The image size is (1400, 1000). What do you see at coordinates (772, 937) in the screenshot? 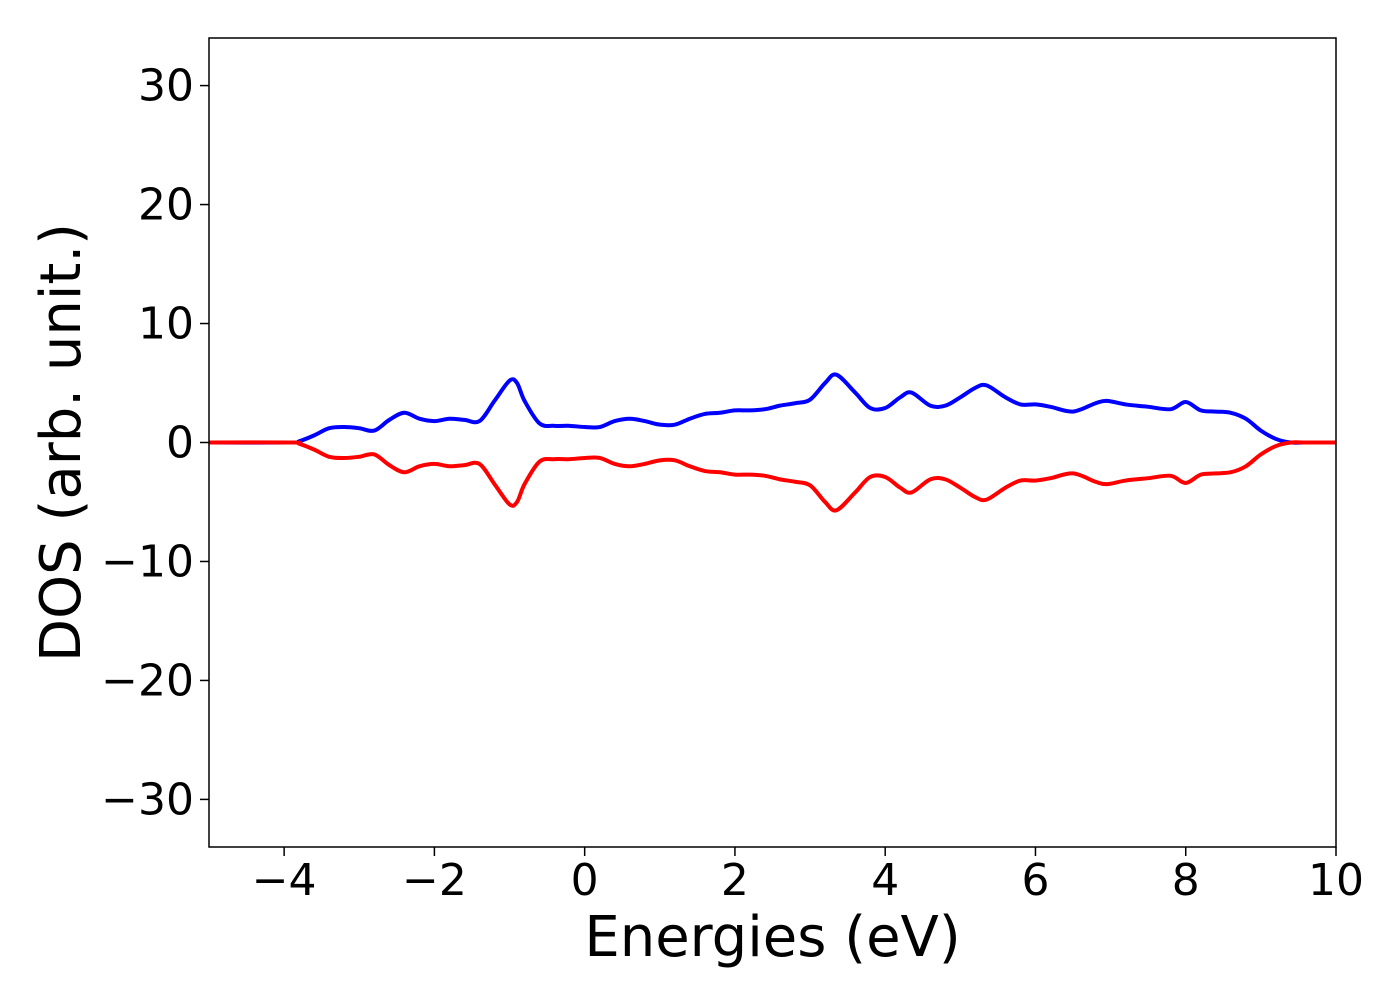
I see `x-axis-label: Energies (eV)` at bounding box center [772, 937].